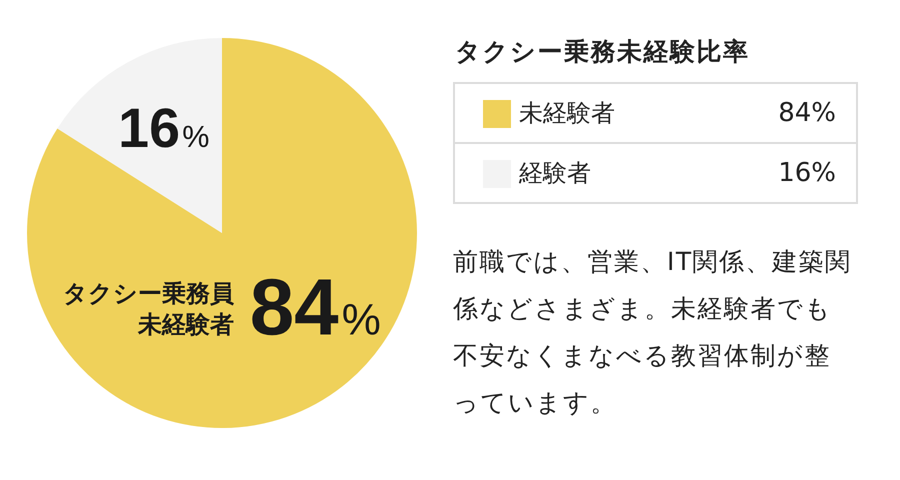  Describe the element at coordinates (315, 307) in the screenshot. I see `data-label: 84%` at that location.